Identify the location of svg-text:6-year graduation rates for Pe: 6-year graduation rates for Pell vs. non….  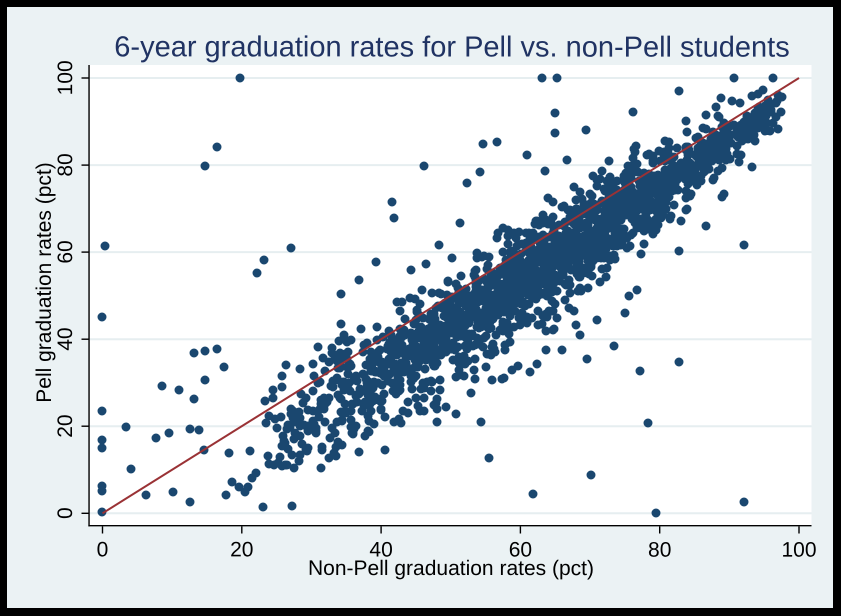
(451, 47).